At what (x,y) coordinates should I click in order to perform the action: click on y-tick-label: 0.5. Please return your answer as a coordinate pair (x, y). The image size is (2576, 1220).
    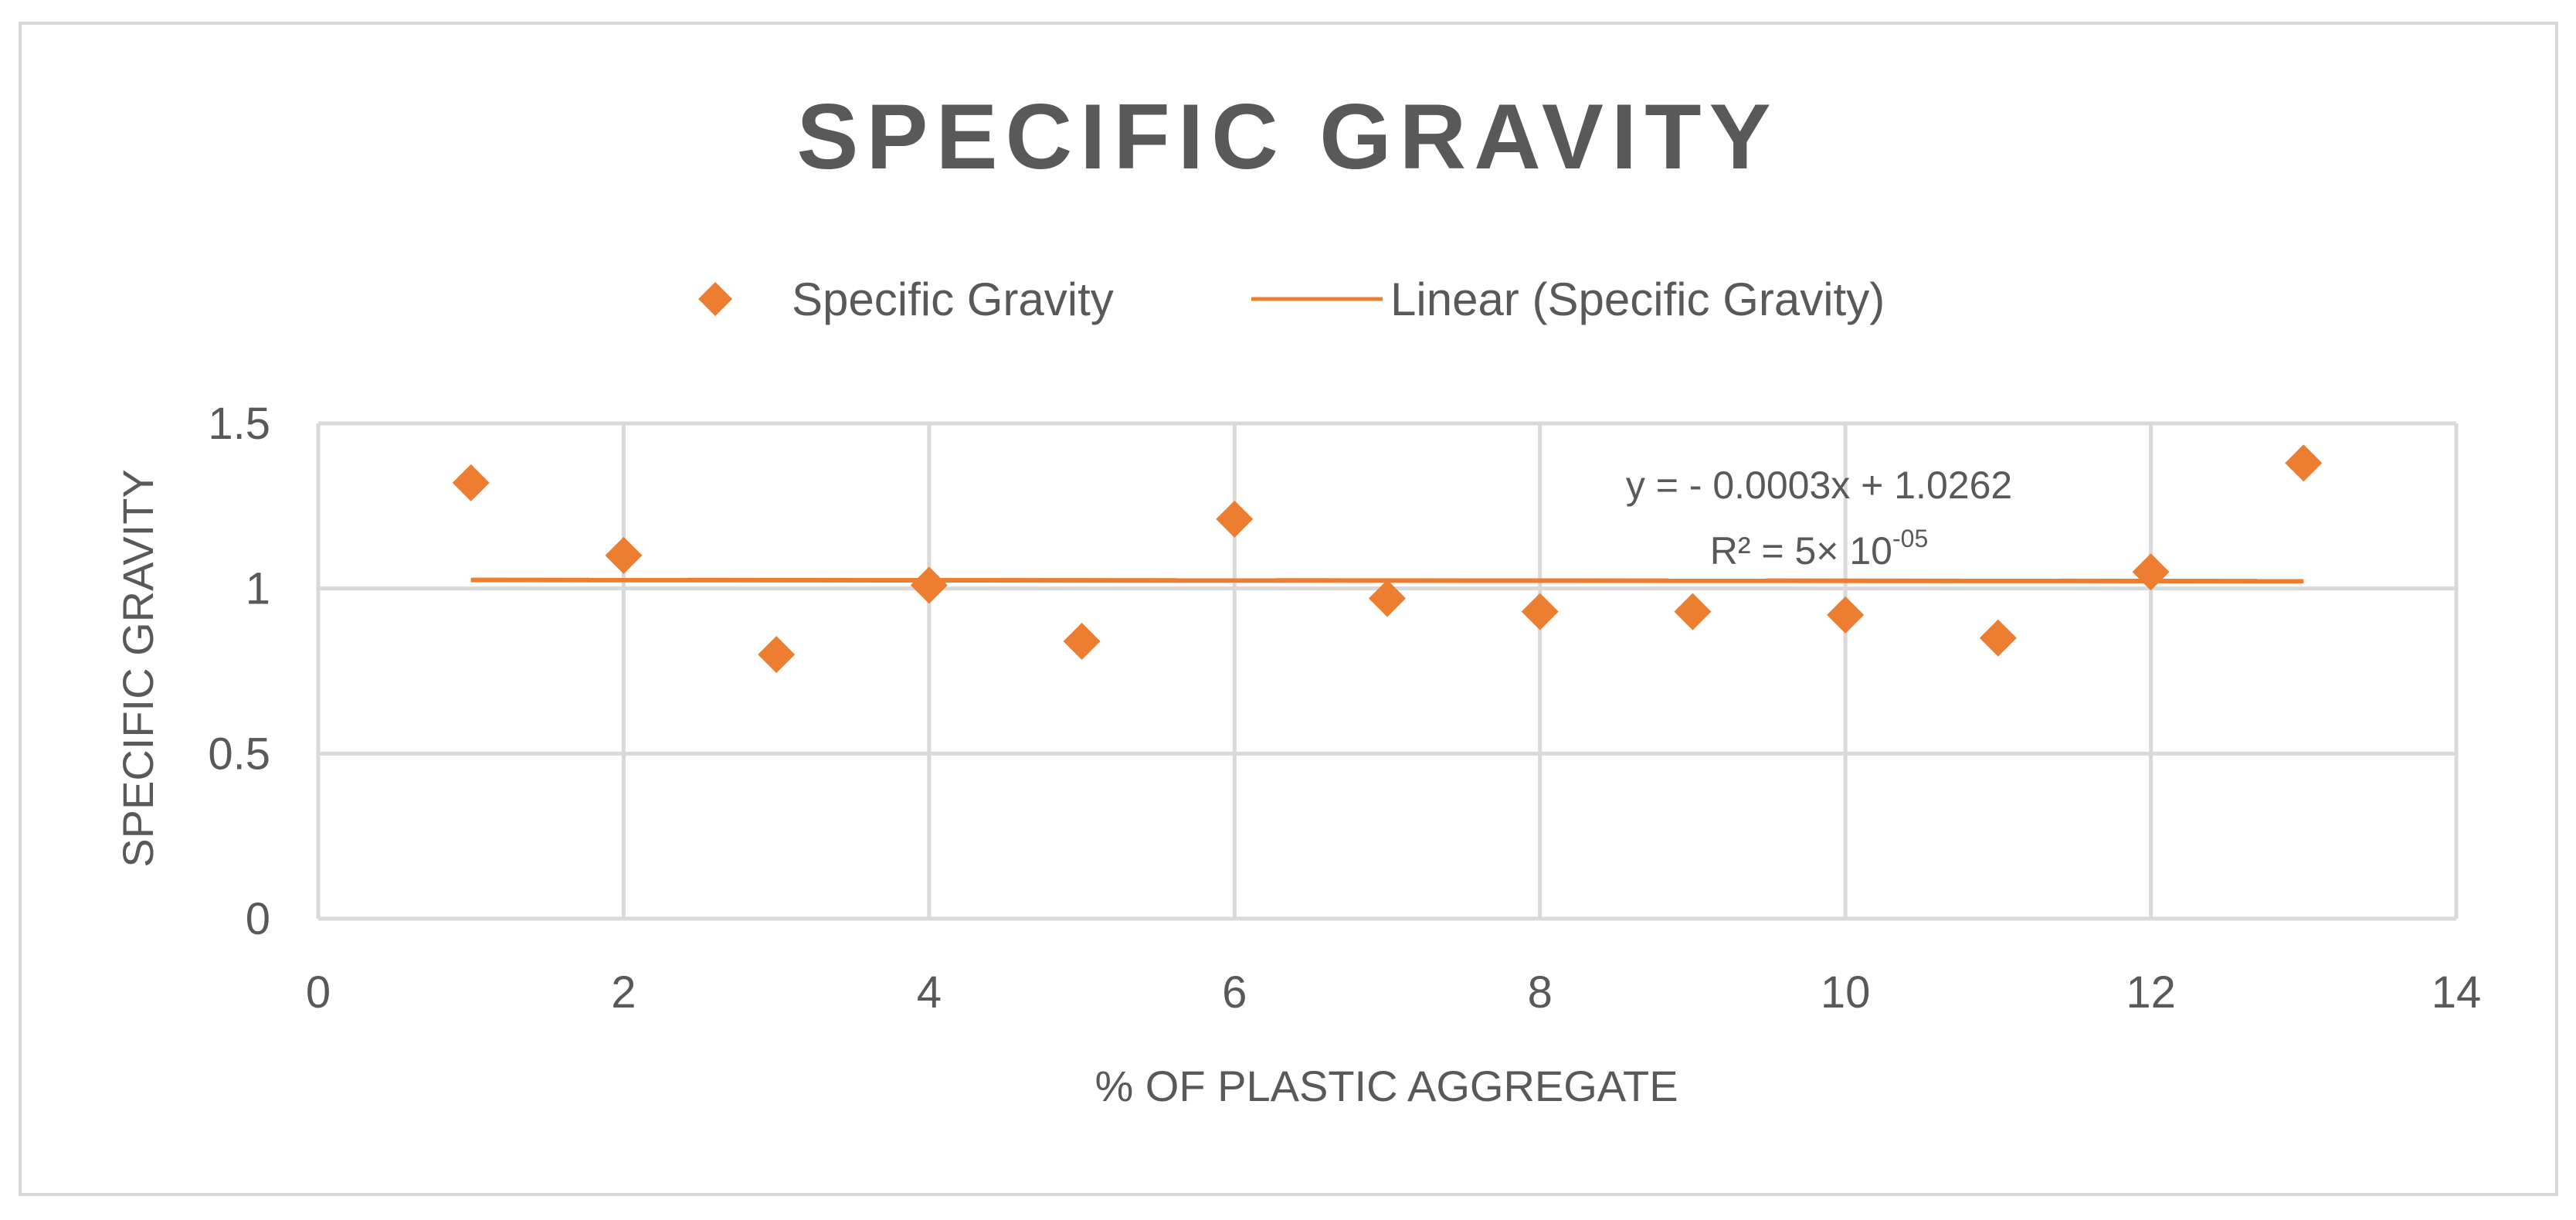
    Looking at the image, I should click on (239, 754).